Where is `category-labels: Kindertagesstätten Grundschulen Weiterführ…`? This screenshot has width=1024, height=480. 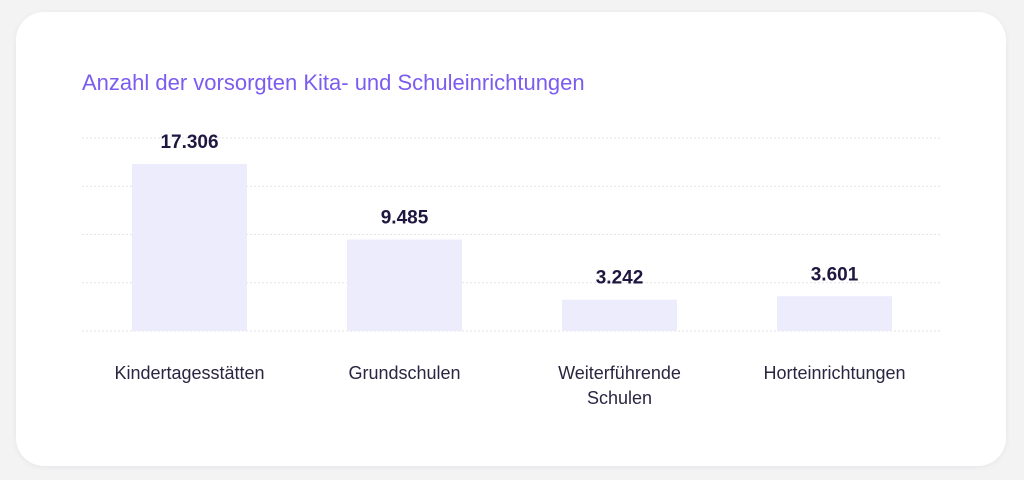 category-labels: Kindertagesstätten Grundschulen Weiterführ… is located at coordinates (509, 385).